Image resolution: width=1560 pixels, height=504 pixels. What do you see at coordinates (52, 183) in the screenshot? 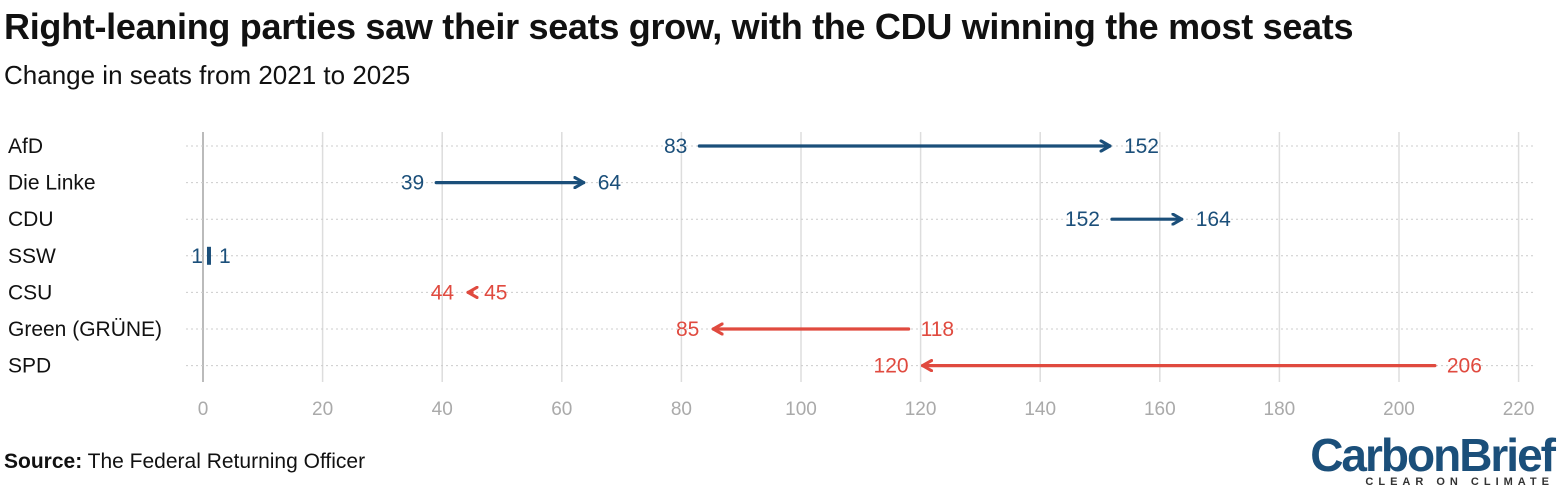
I see `category-label: Die Linke` at bounding box center [52, 183].